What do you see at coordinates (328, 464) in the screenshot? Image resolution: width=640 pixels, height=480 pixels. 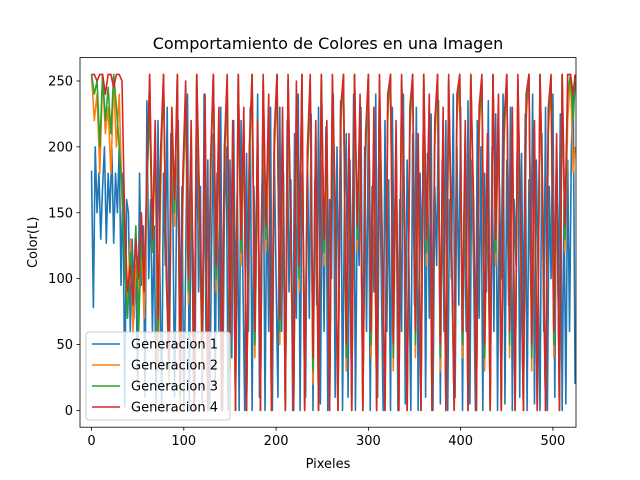 I see `x-axis-label: Pixeles` at bounding box center [328, 464].